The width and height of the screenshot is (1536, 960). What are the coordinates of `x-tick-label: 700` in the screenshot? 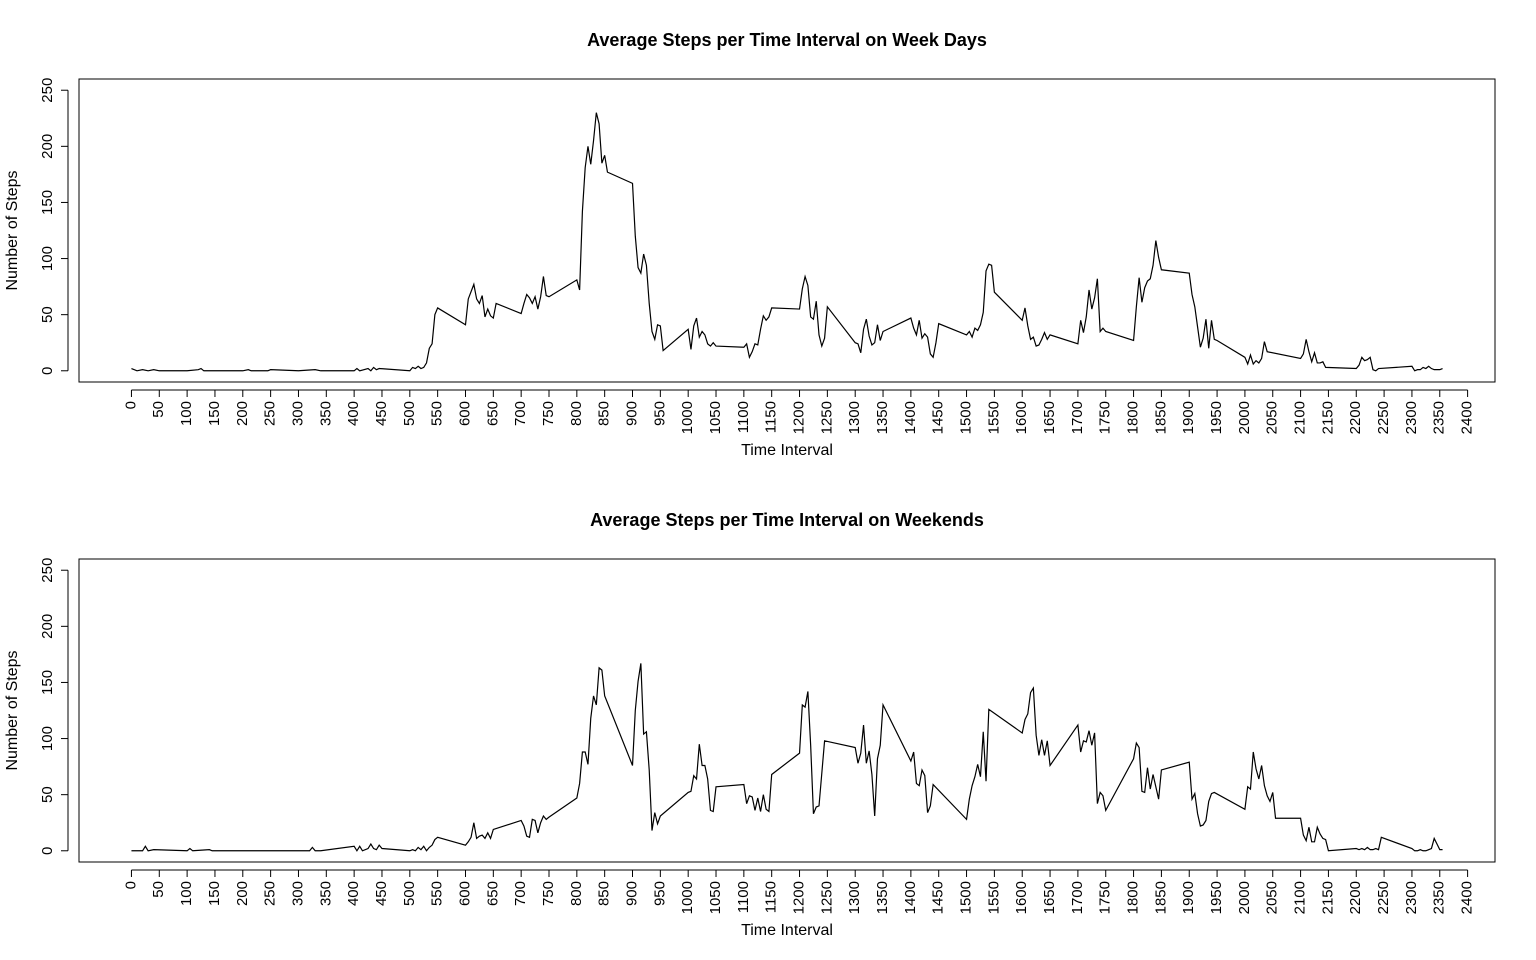 It's located at (520, 893).